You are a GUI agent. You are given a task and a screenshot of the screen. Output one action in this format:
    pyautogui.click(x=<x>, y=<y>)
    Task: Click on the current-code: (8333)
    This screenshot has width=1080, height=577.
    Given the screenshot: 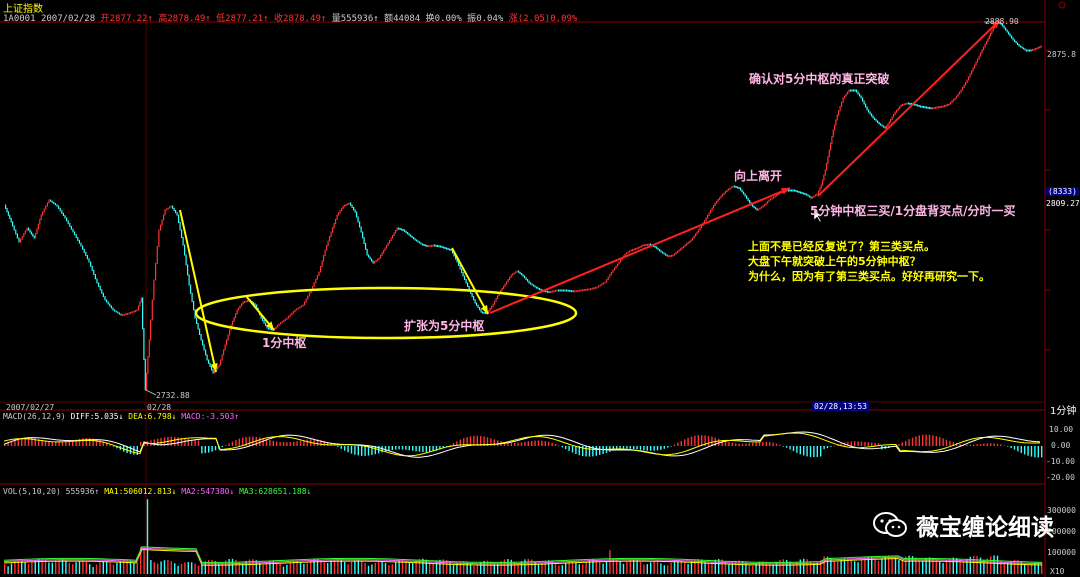 What is the action you would take?
    pyautogui.click(x=1062, y=191)
    